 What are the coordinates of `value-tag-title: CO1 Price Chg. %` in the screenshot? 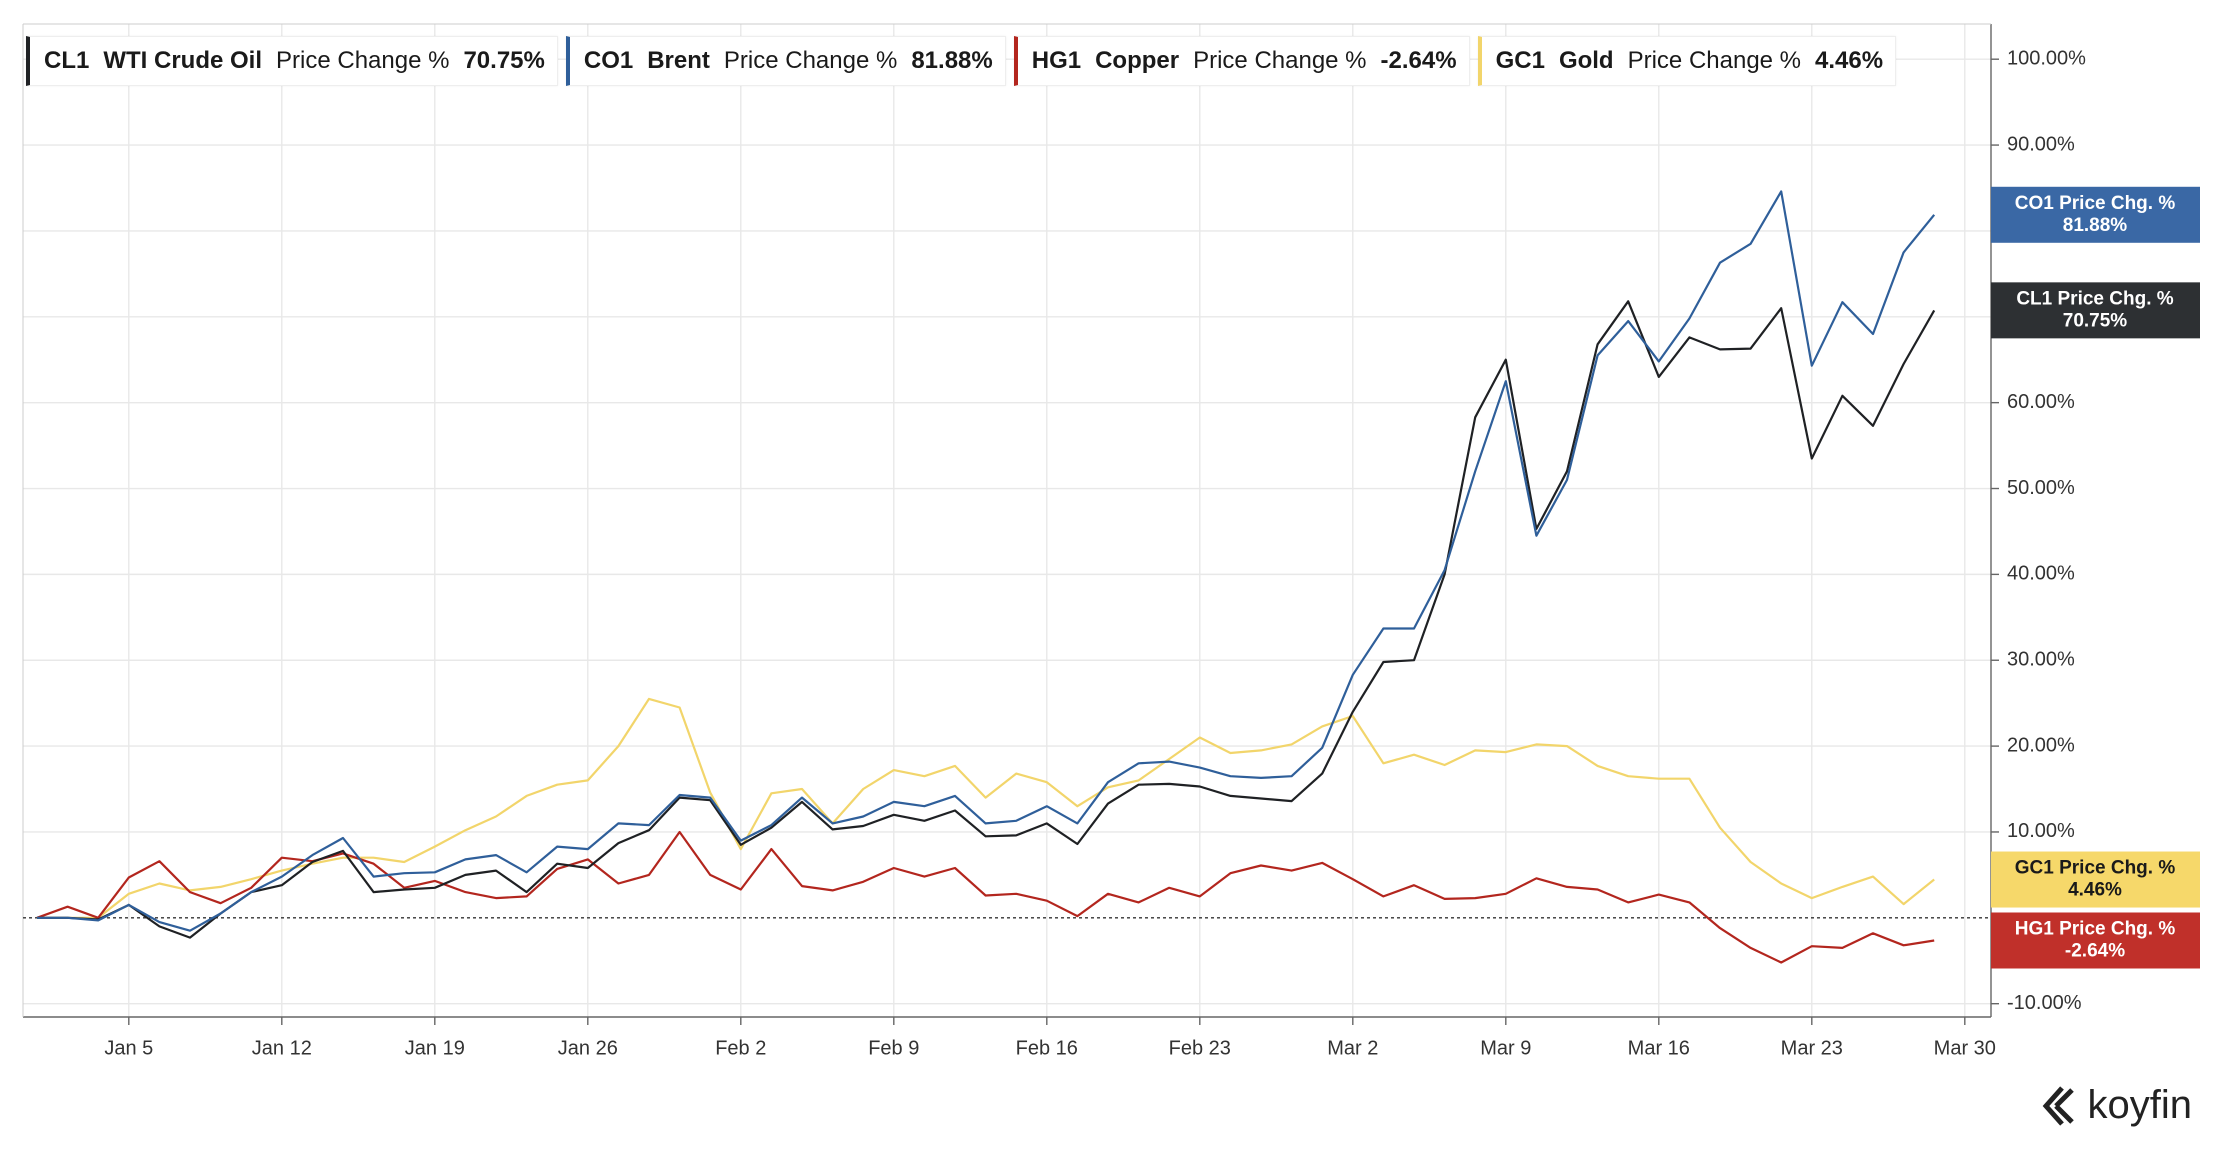 It's located at (2095, 203).